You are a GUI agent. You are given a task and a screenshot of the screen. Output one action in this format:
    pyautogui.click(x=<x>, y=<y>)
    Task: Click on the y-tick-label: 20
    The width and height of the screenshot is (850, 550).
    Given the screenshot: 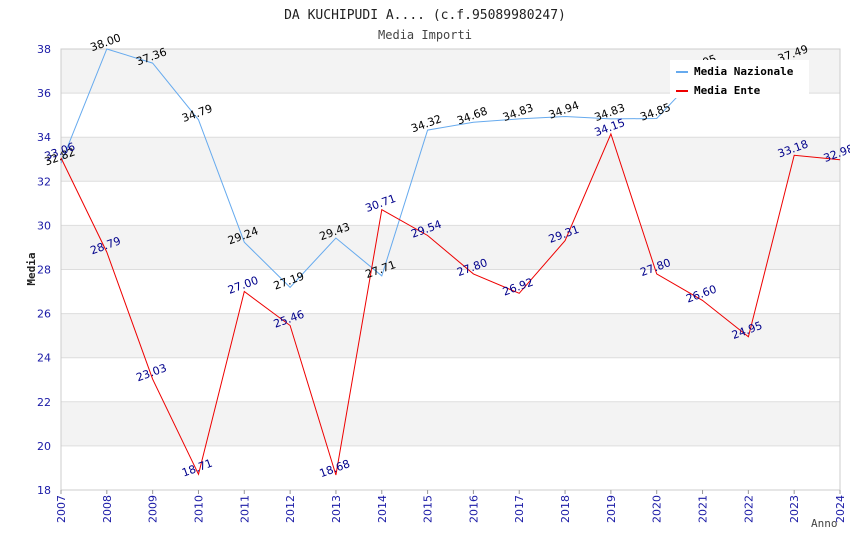 What is the action you would take?
    pyautogui.click(x=44, y=446)
    